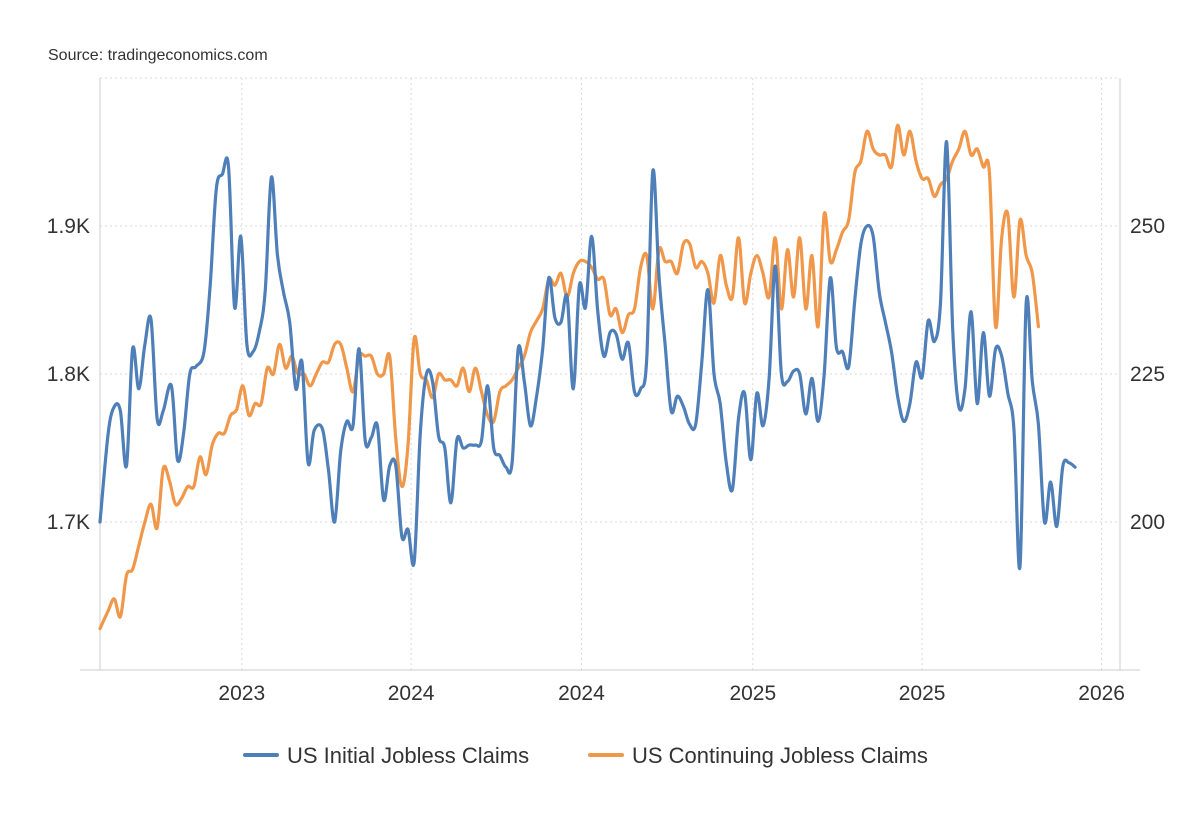  What do you see at coordinates (241, 693) in the screenshot?
I see `x-tick-label: 2023` at bounding box center [241, 693].